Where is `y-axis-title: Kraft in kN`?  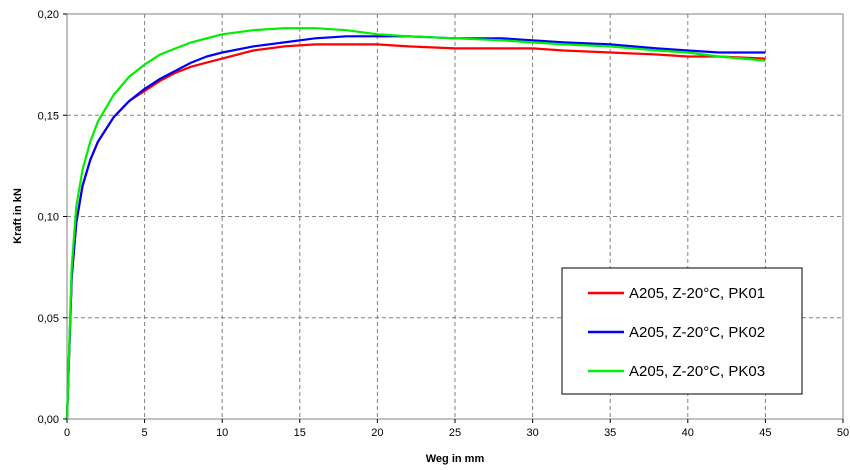
y-axis-title: Kraft in kN is located at coordinates (18, 216).